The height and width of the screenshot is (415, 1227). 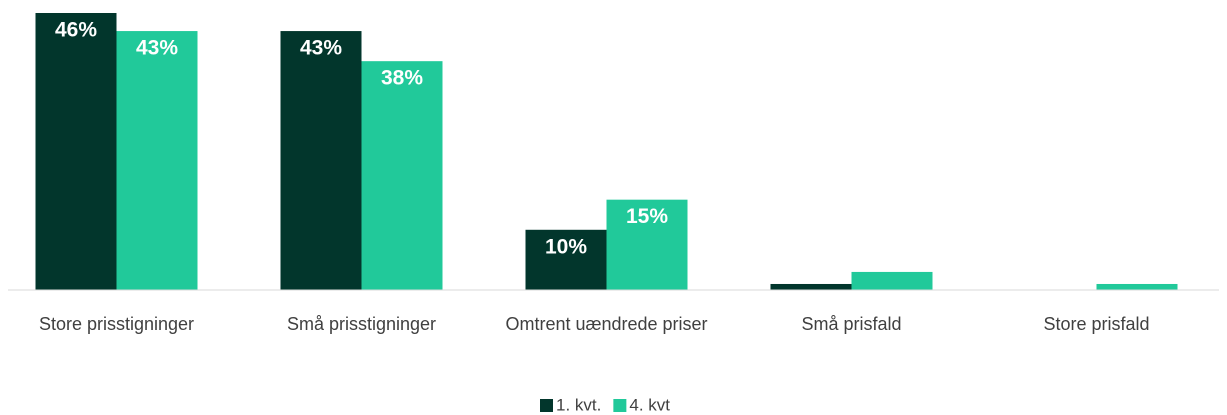 I want to click on value-label: 46%, so click(x=76, y=30).